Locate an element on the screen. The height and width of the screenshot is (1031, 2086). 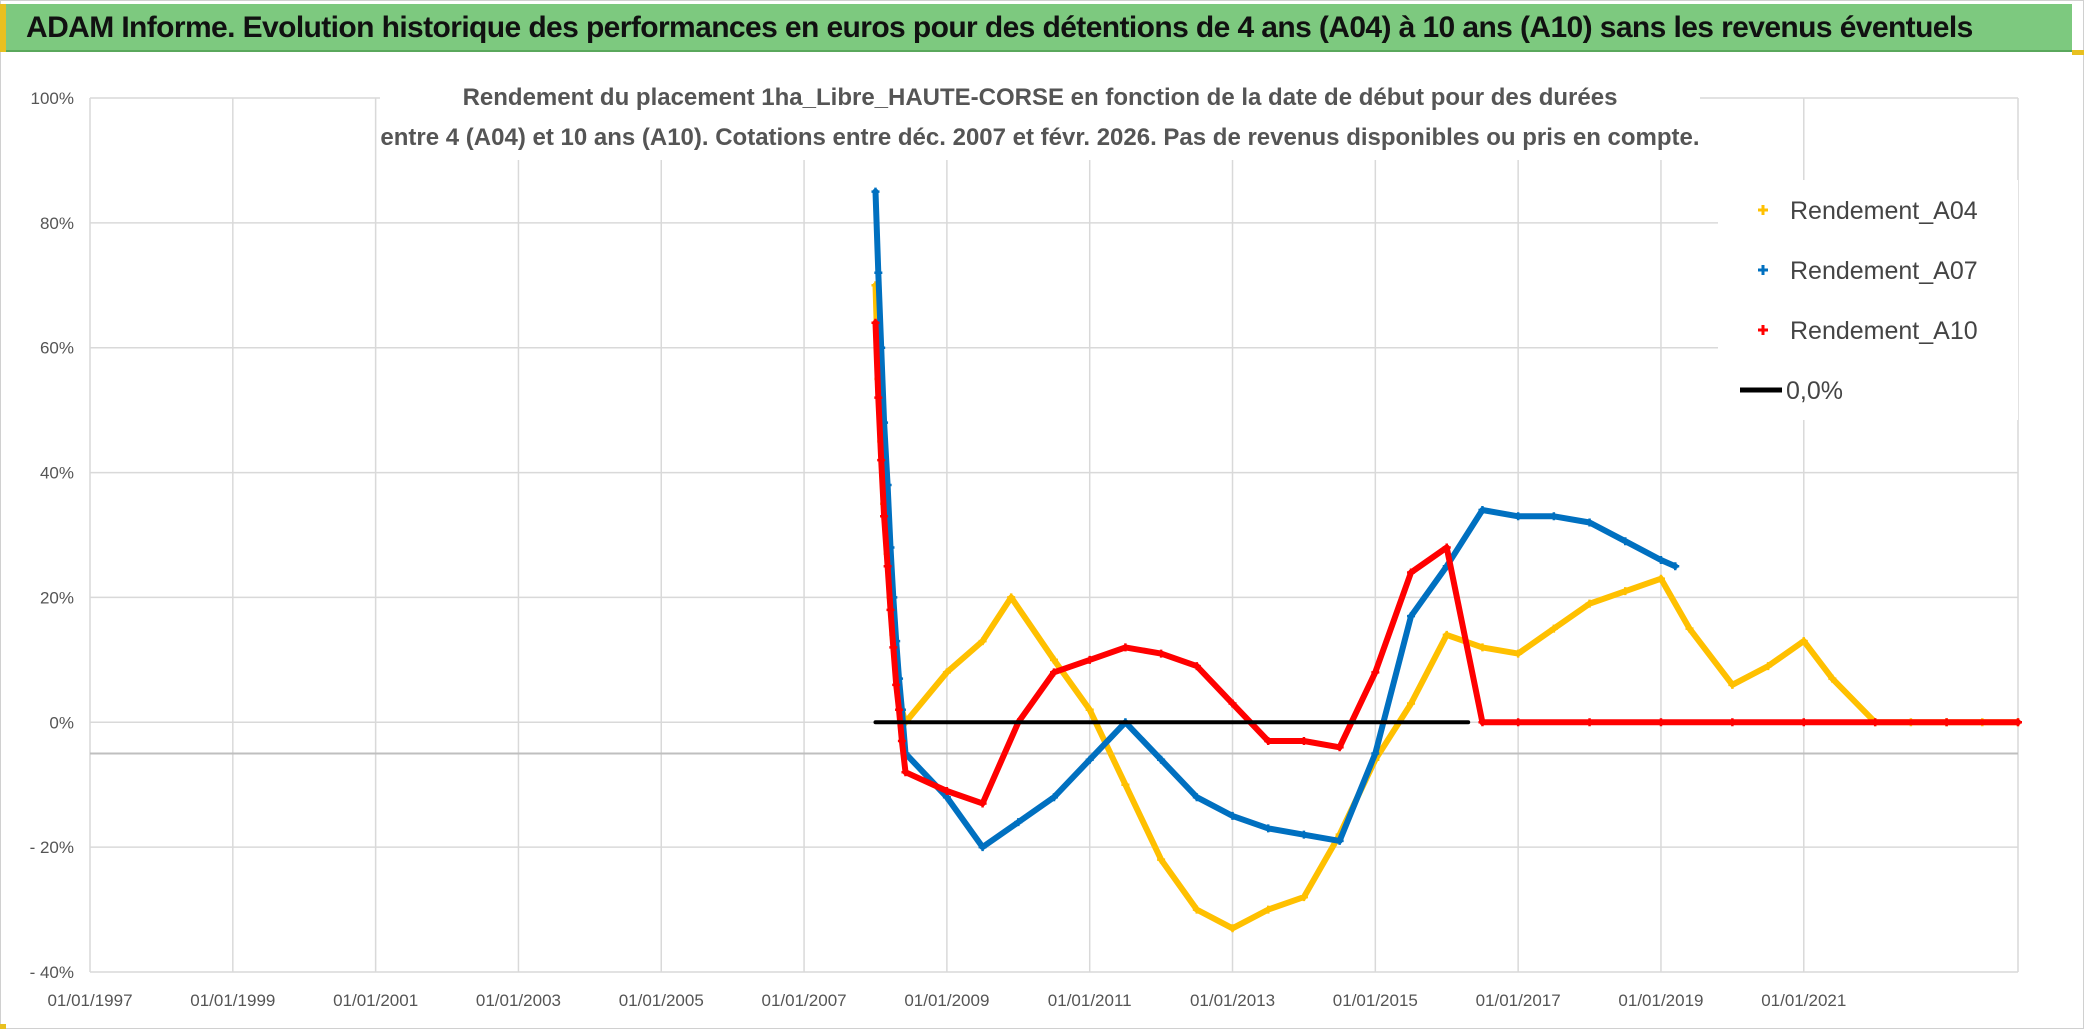
legend-label: Rendement_A07 is located at coordinates (1884, 271).